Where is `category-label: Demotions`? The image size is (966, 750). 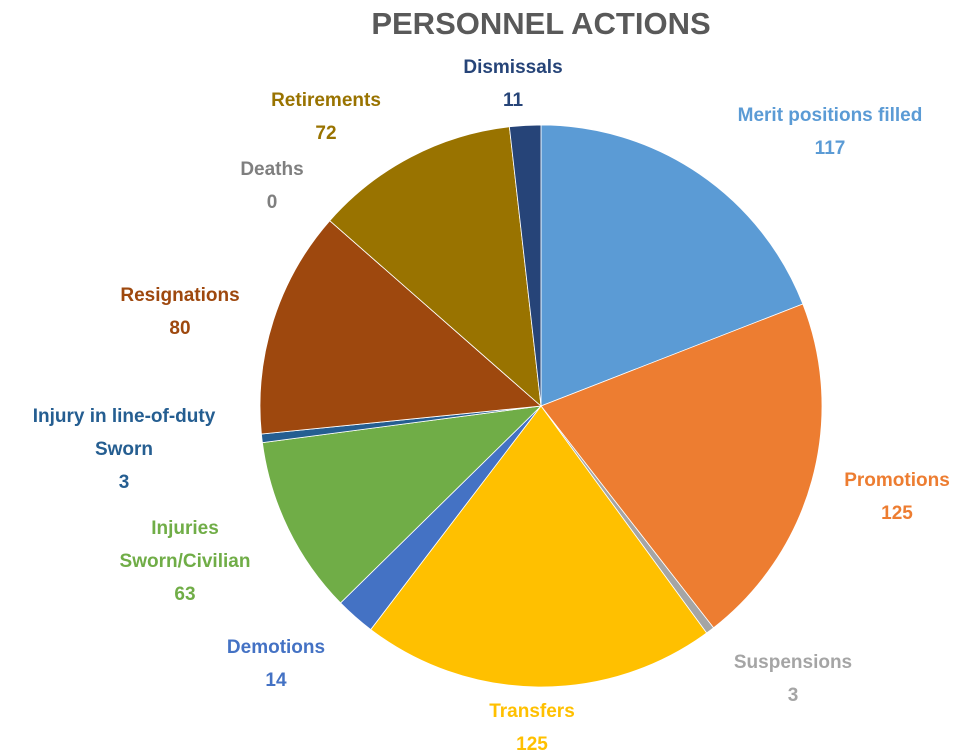 category-label: Demotions is located at coordinates (276, 647).